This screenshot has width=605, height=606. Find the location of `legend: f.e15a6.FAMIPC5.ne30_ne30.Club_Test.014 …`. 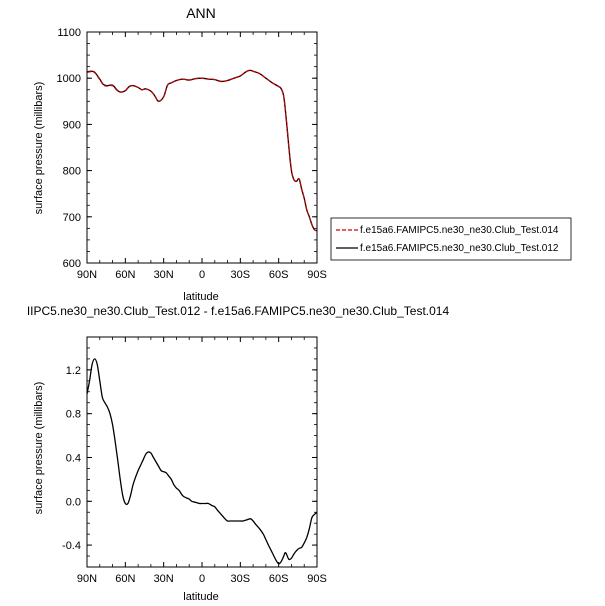

legend: f.e15a6.FAMIPC5.ne30_ne30.Club_Test.014 … is located at coordinates (451, 239).